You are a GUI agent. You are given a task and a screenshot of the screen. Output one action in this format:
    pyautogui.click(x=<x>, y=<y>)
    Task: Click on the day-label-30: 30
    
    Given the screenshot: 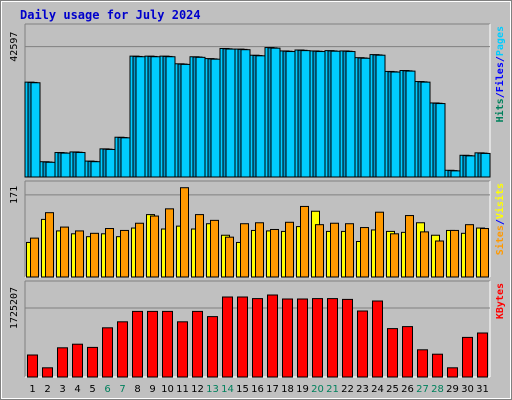 What is the action you would take?
    pyautogui.click(x=467, y=389)
    